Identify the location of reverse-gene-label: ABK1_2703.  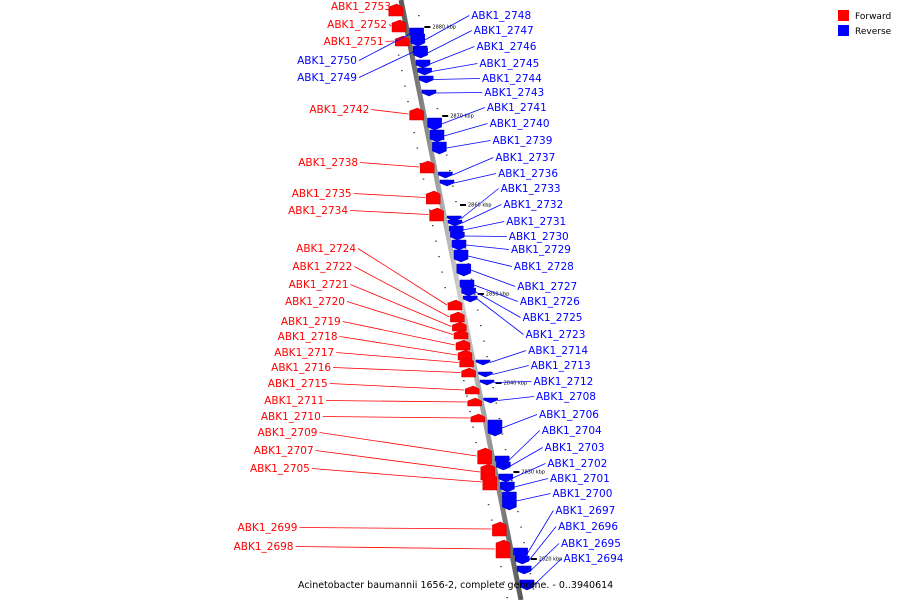
(575, 448).